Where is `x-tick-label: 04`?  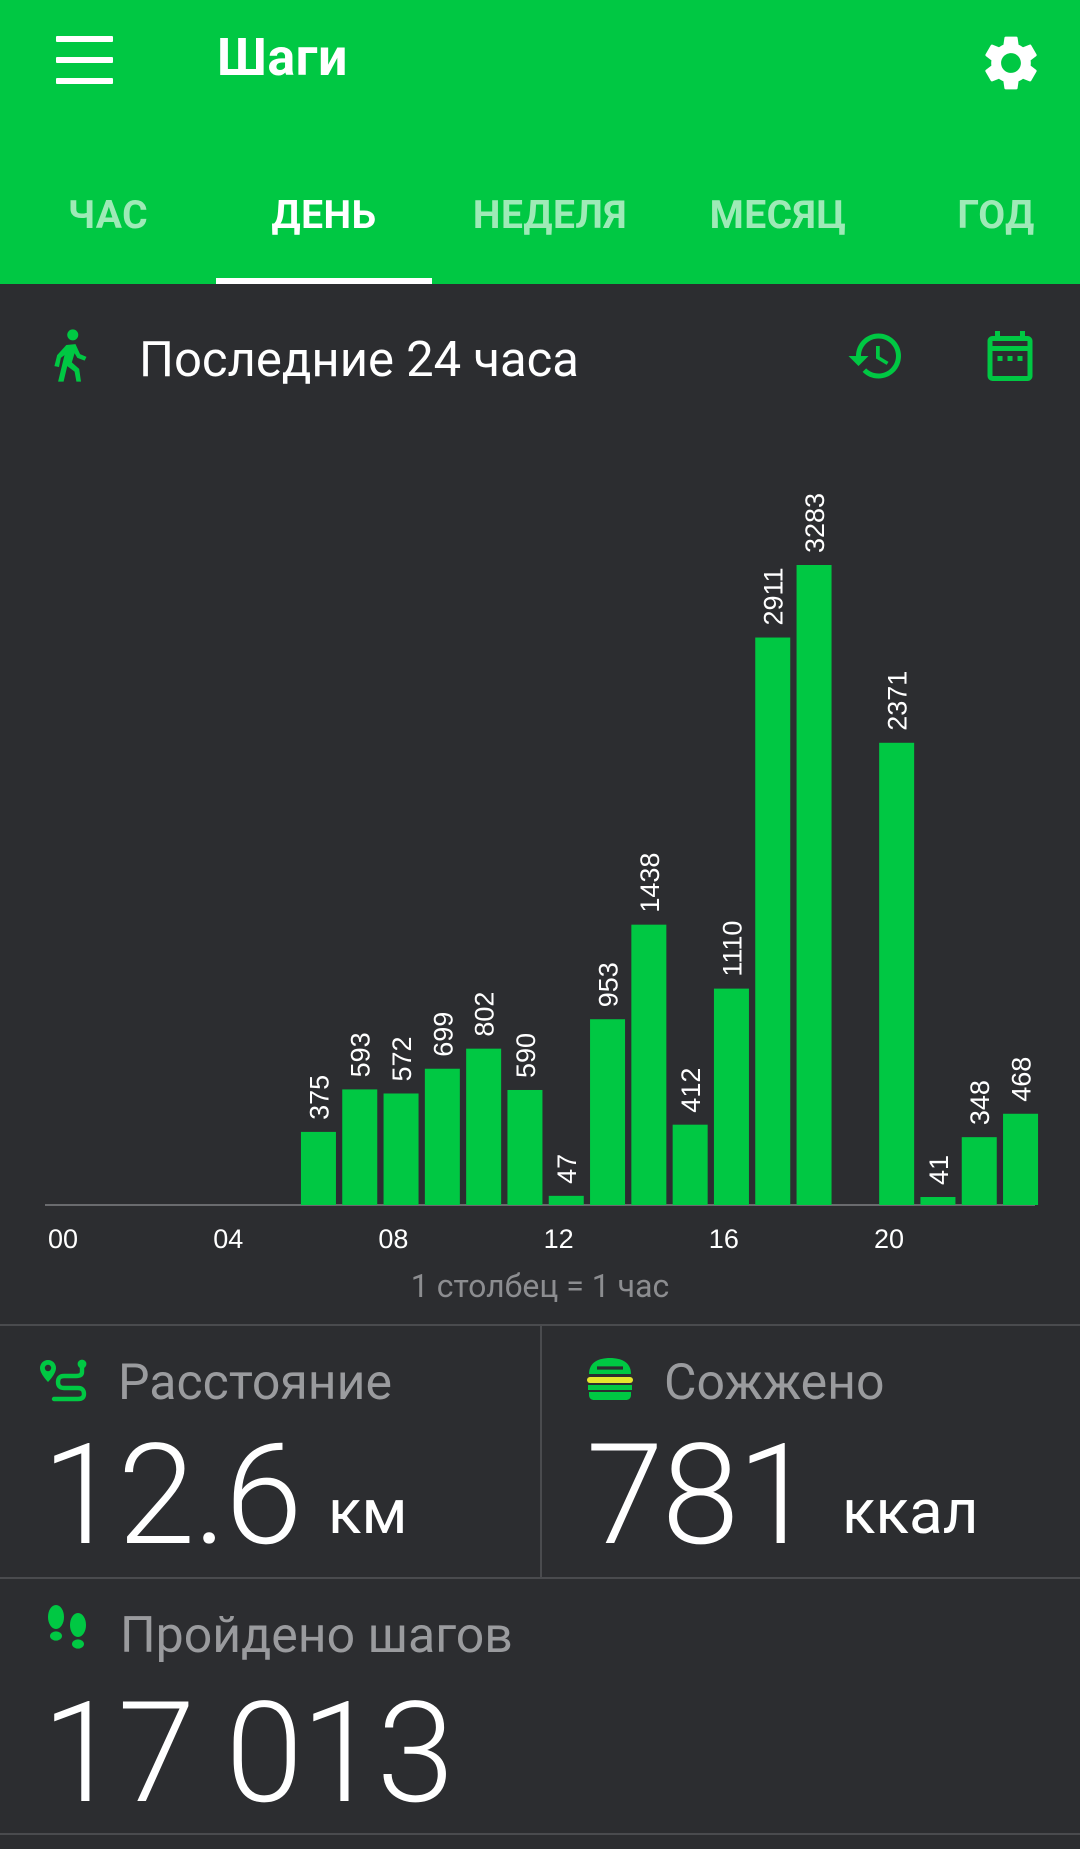 x-tick-label: 04 is located at coordinates (228, 1239).